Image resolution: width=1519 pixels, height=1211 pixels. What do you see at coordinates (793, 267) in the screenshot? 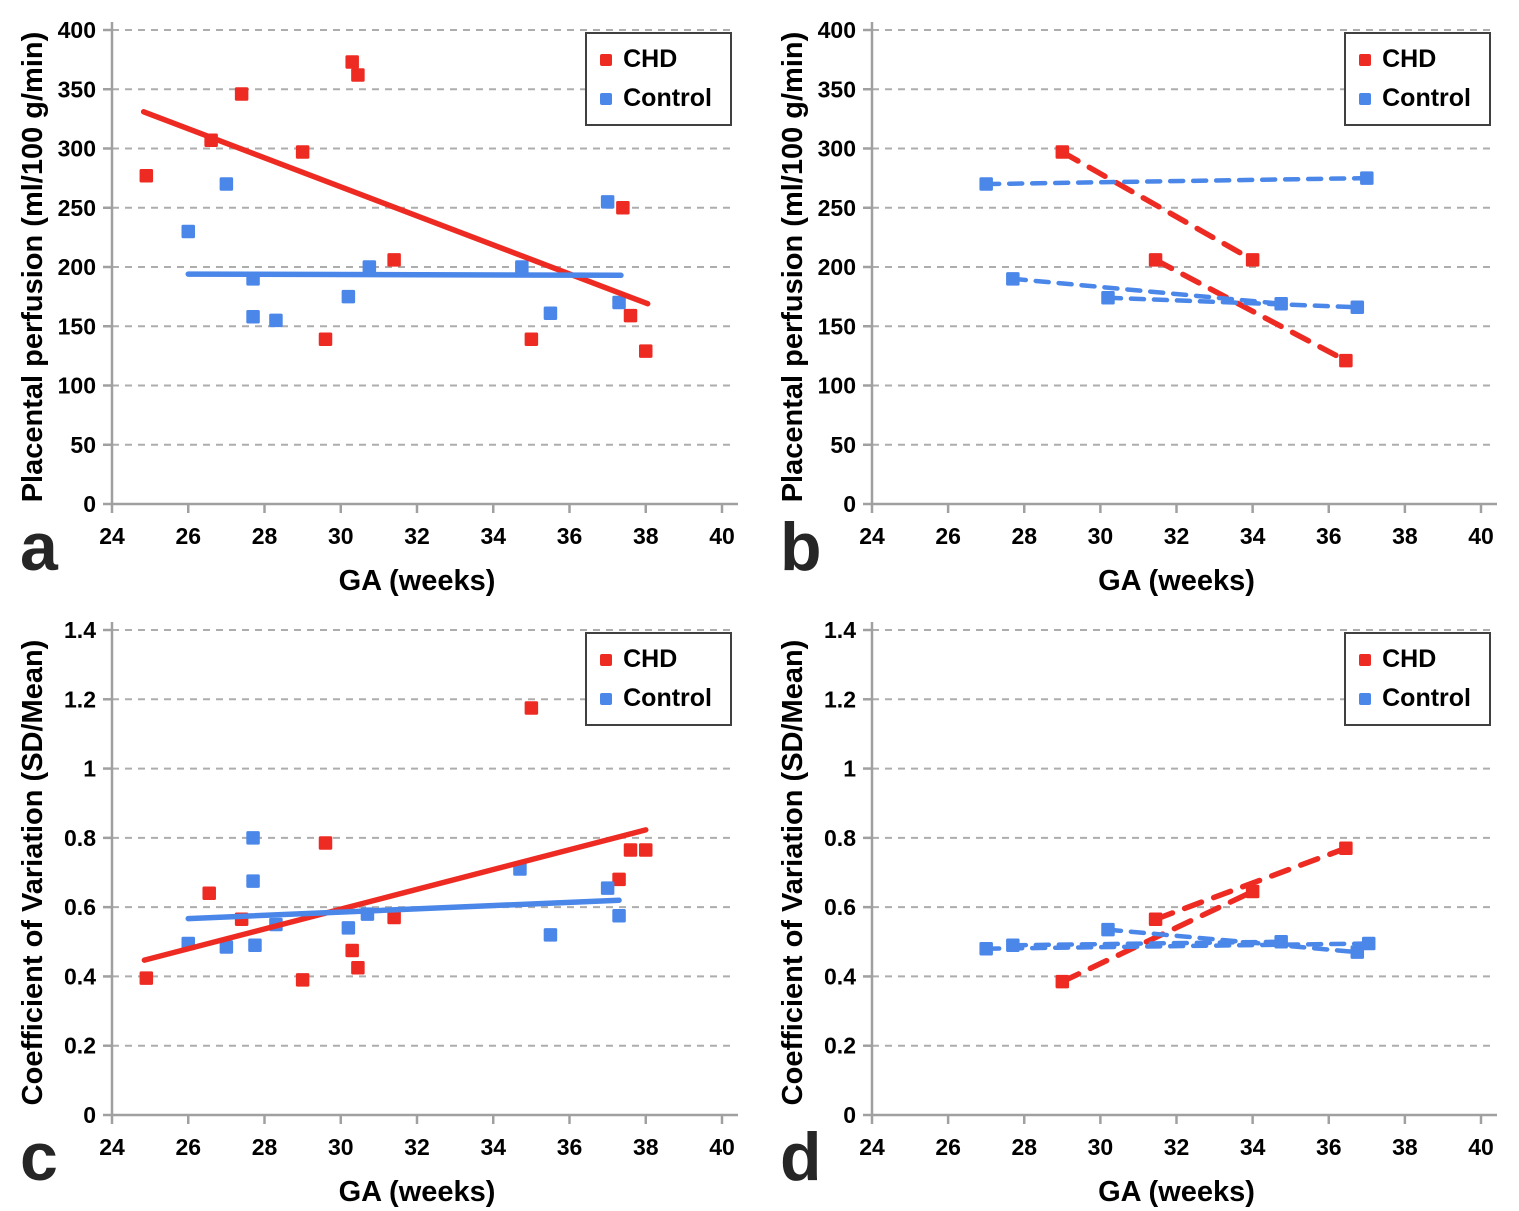
I see `svg-text:Placental perfusion (ml/100 g/: Placental perfusion (ml/100 g/min)` at bounding box center [793, 267].